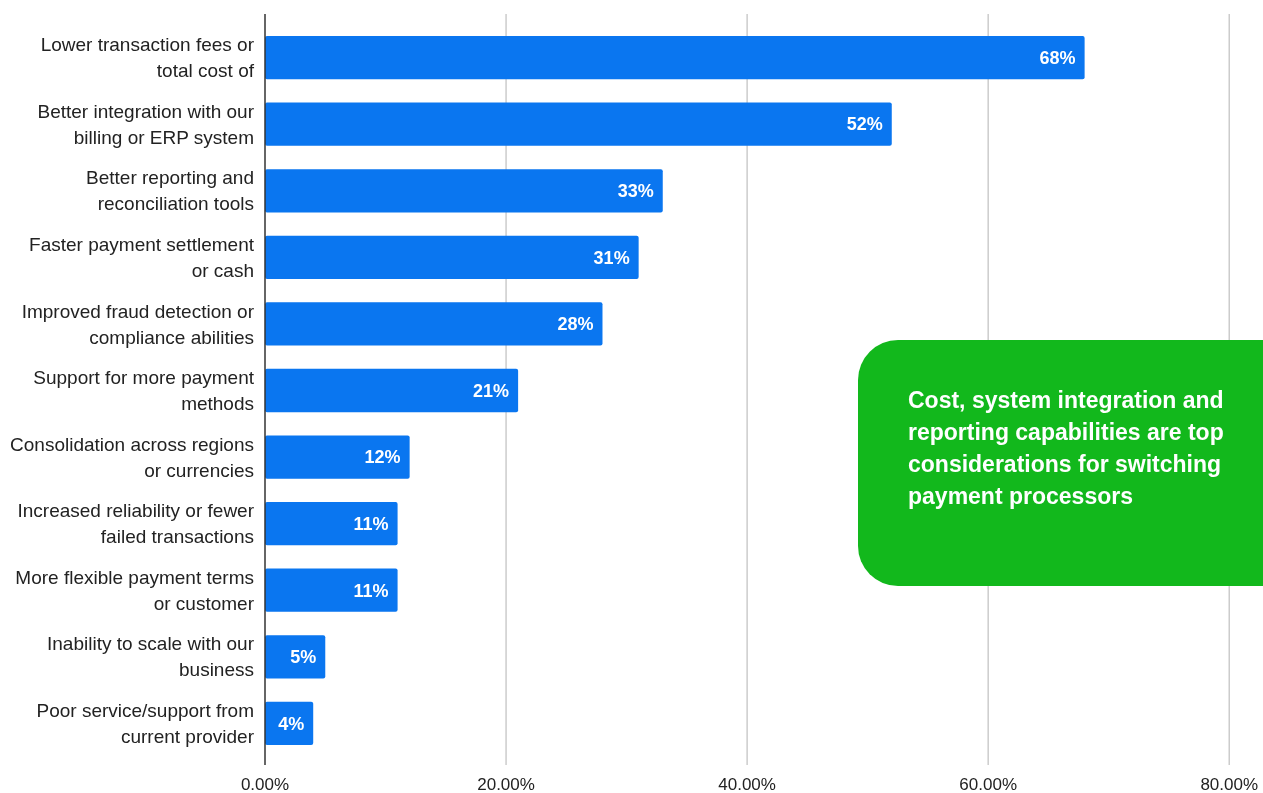 The image size is (1263, 793). Describe the element at coordinates (151, 657) in the screenshot. I see `y-tick-label: Inability to scale with our business` at that location.